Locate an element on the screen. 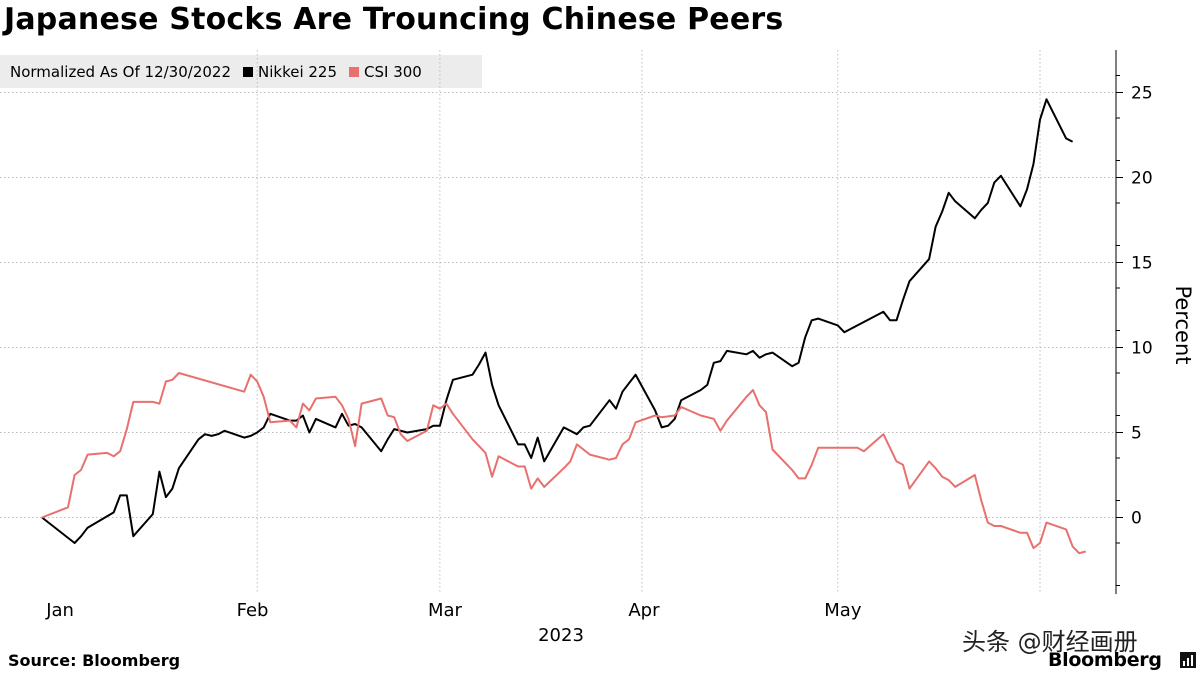 Image resolution: width=1200 pixels, height=675 pixels. bloomberg-logo: Bloomberg is located at coordinates (1105, 660).